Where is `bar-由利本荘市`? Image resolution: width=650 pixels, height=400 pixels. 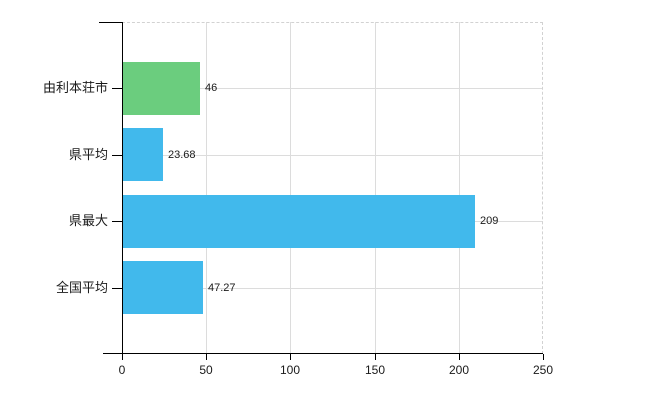
bar-由利本荘市 is located at coordinates (161, 88).